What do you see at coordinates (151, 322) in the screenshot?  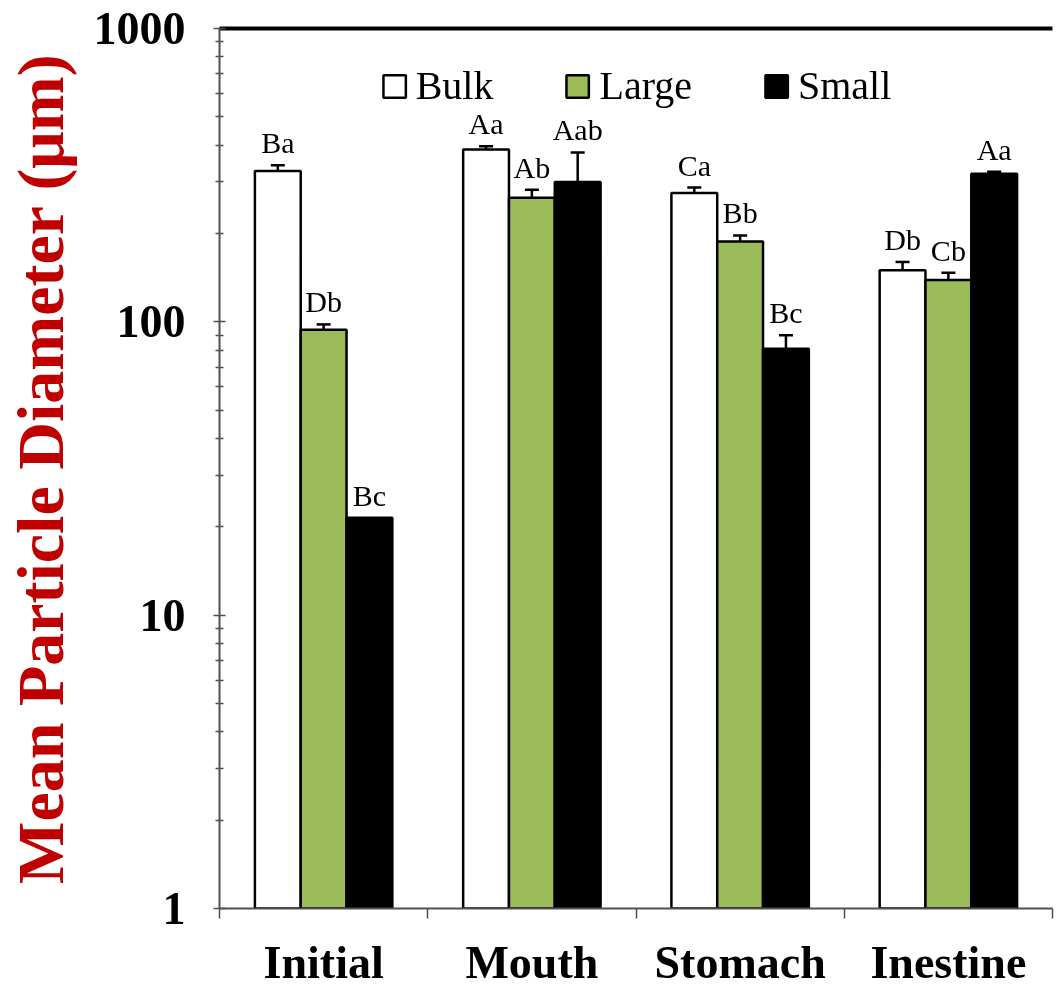 I see `y-tick-label: 100` at bounding box center [151, 322].